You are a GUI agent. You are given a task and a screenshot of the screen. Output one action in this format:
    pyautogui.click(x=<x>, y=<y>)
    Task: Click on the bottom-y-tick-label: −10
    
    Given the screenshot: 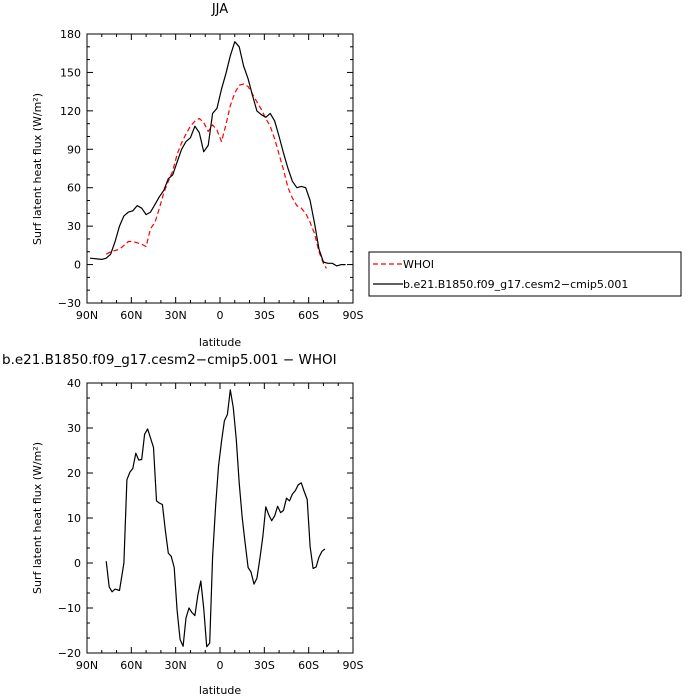 What is the action you would take?
    pyautogui.click(x=69, y=608)
    